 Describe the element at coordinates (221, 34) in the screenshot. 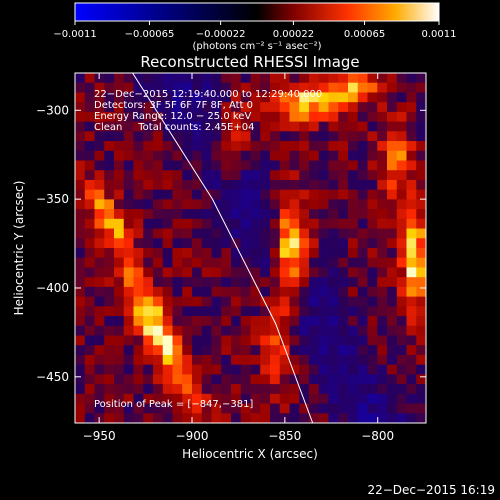

I see `colorbar-tick-label: −0.00022` at that location.